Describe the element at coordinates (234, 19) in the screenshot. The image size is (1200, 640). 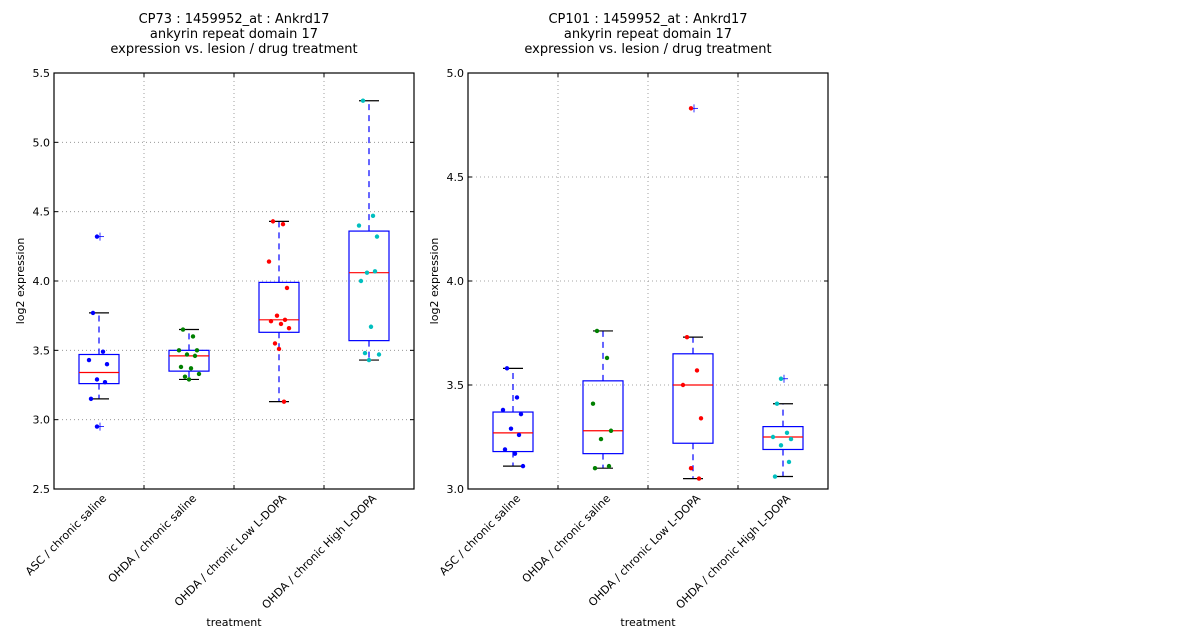
I see `chart-title-line: CP73 : 1459952_at : Ankrd17` at that location.